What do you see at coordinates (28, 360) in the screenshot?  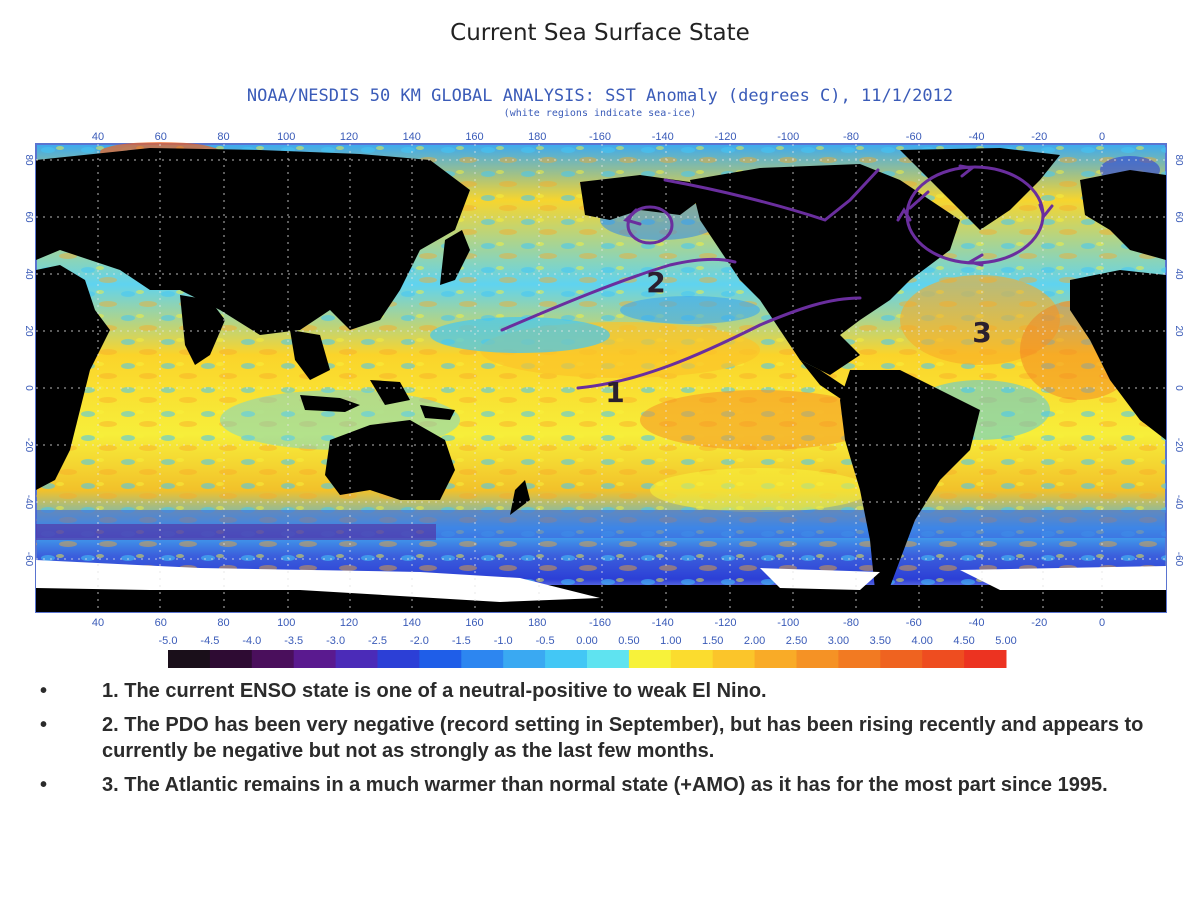 I see `latitude-ticks-left: 80 60 40 20 0 -20 -40 -60` at bounding box center [28, 360].